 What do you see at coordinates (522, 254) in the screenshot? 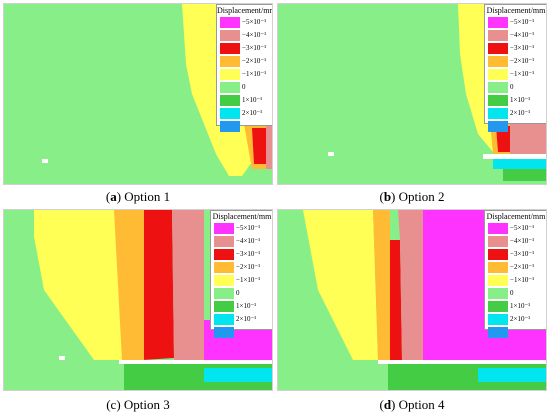
I see `legend-label: −3×10⁻¹` at bounding box center [522, 254].